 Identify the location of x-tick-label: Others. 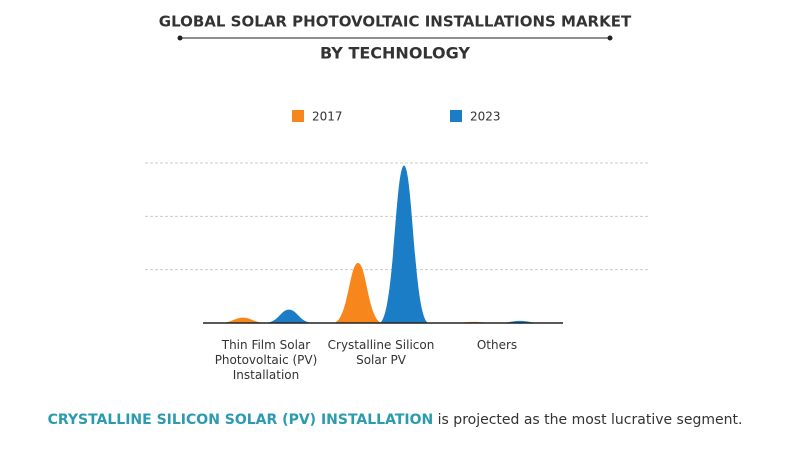
(497, 345).